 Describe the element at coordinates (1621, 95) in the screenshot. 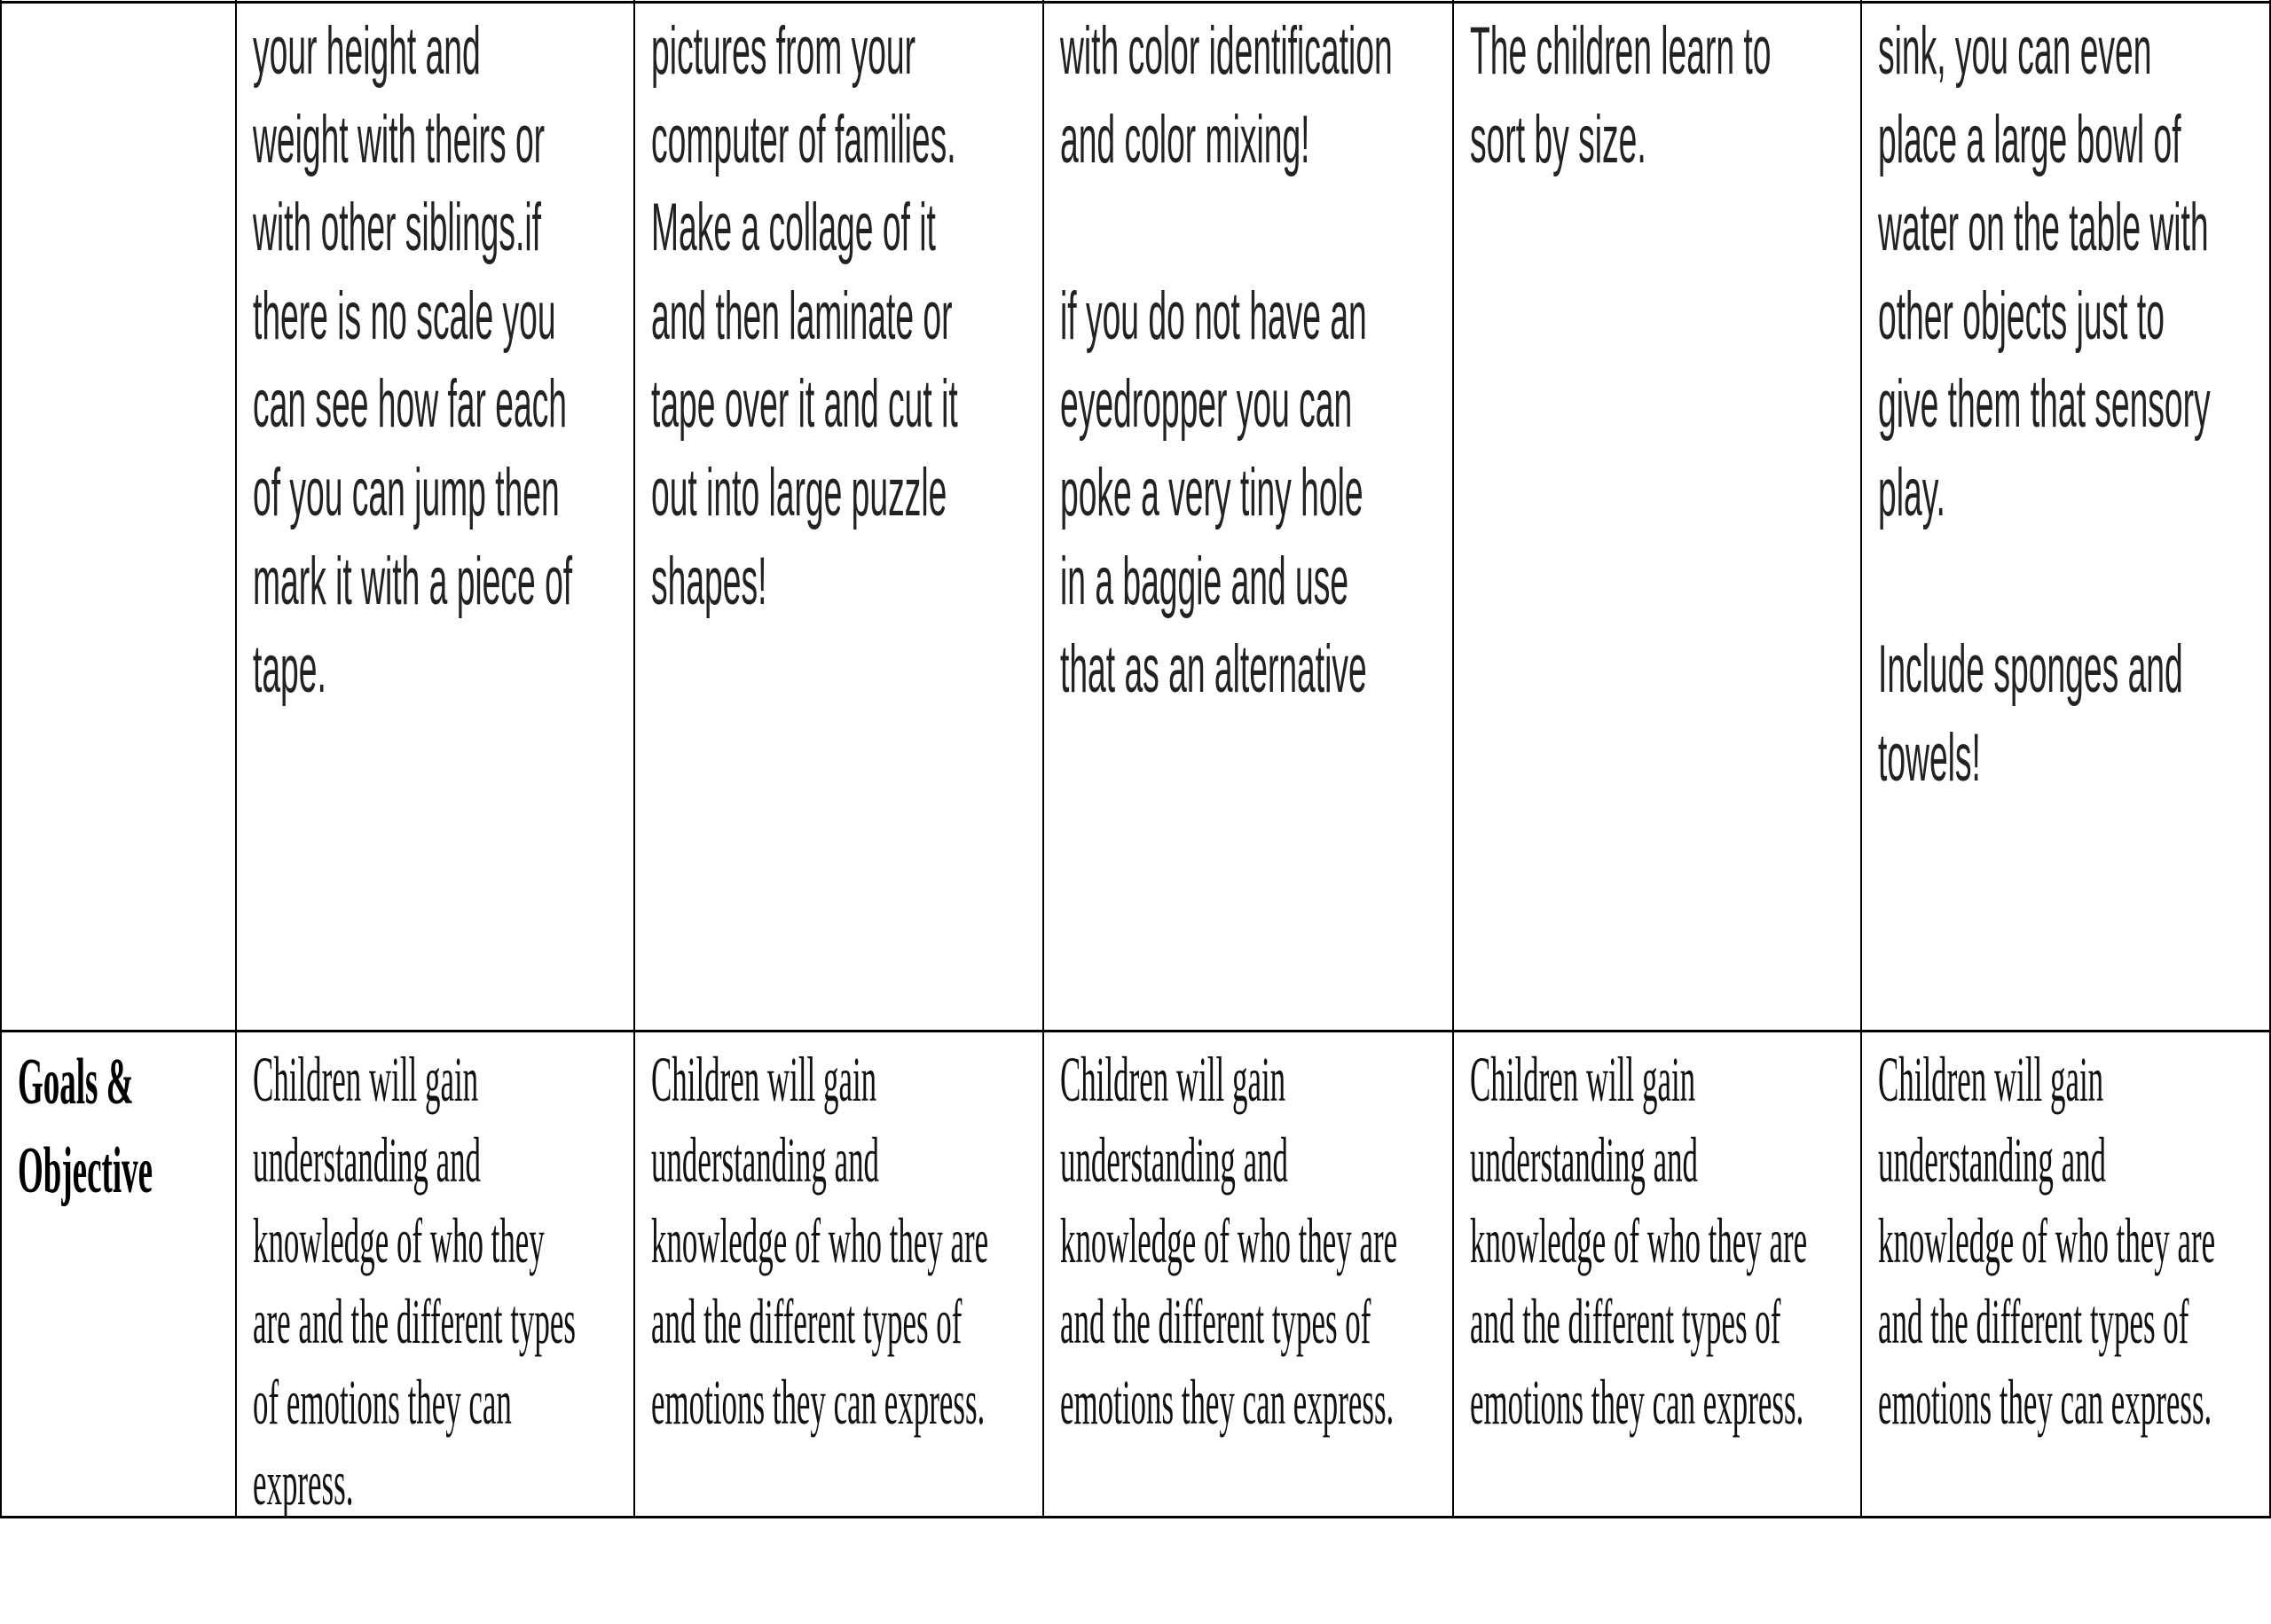

I see `cell-text: The children learn to sort by size.` at that location.